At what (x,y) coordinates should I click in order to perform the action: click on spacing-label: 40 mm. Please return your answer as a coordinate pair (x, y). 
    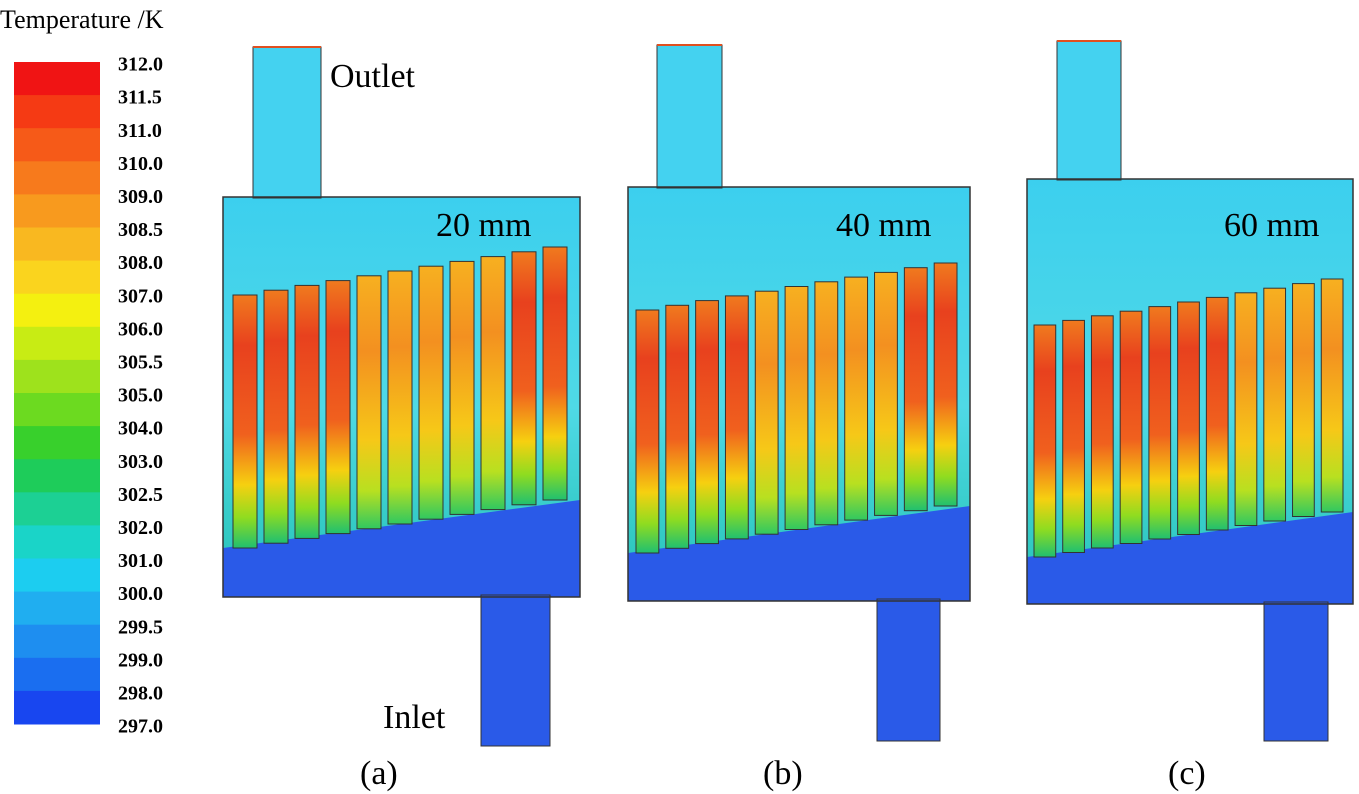
    Looking at the image, I should click on (883, 225).